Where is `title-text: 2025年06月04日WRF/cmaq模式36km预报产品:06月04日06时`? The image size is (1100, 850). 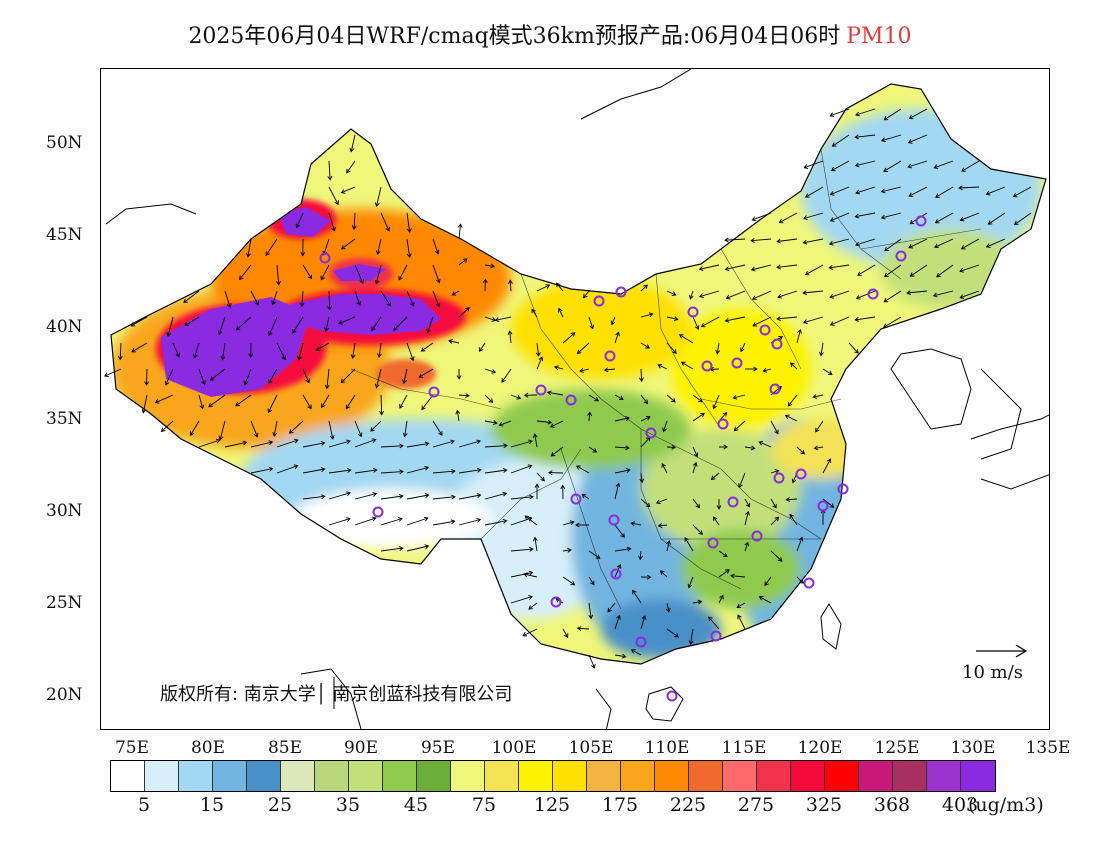
title-text: 2025年06月04日WRF/cmaq模式36km预报产品:06月04日06时 is located at coordinates (514, 36).